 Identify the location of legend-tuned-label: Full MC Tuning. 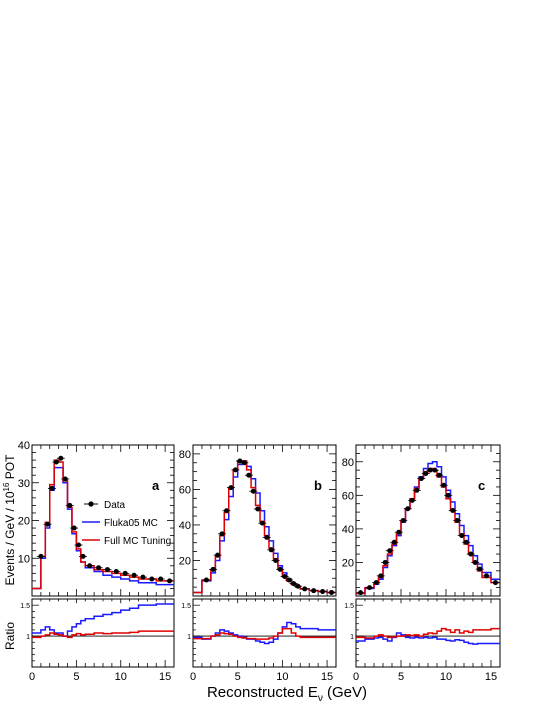
(137, 541).